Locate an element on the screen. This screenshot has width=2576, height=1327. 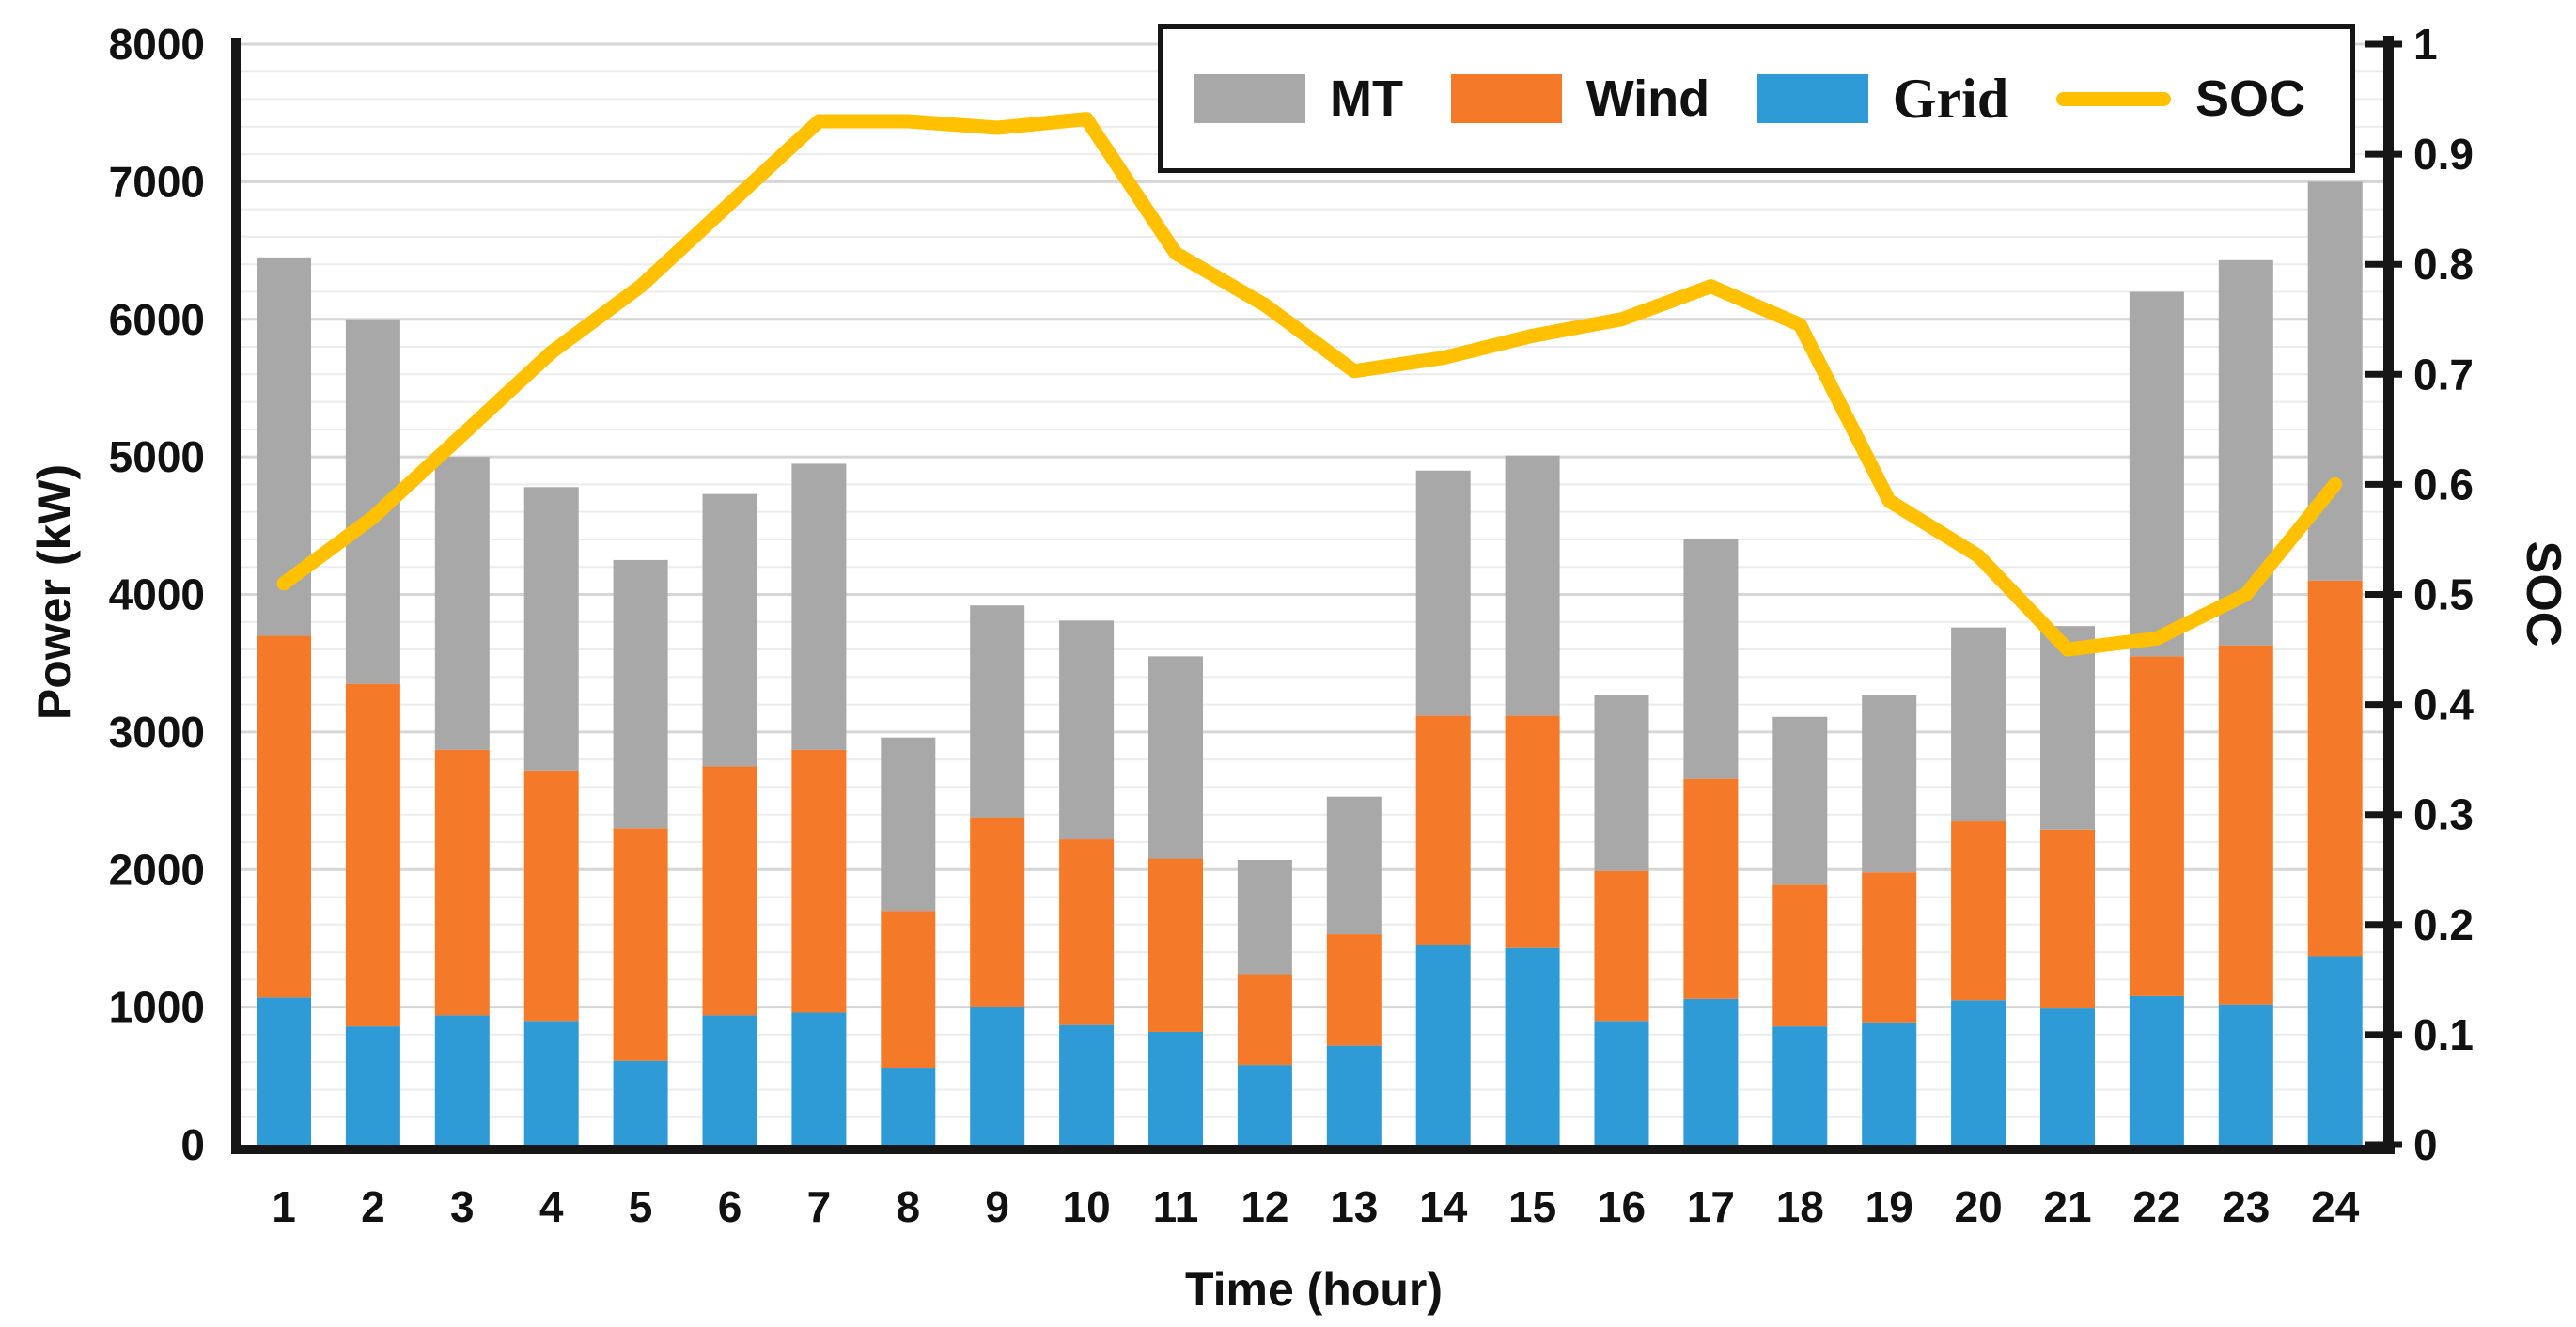
bar-grid-h16 is located at coordinates (1621, 1083).